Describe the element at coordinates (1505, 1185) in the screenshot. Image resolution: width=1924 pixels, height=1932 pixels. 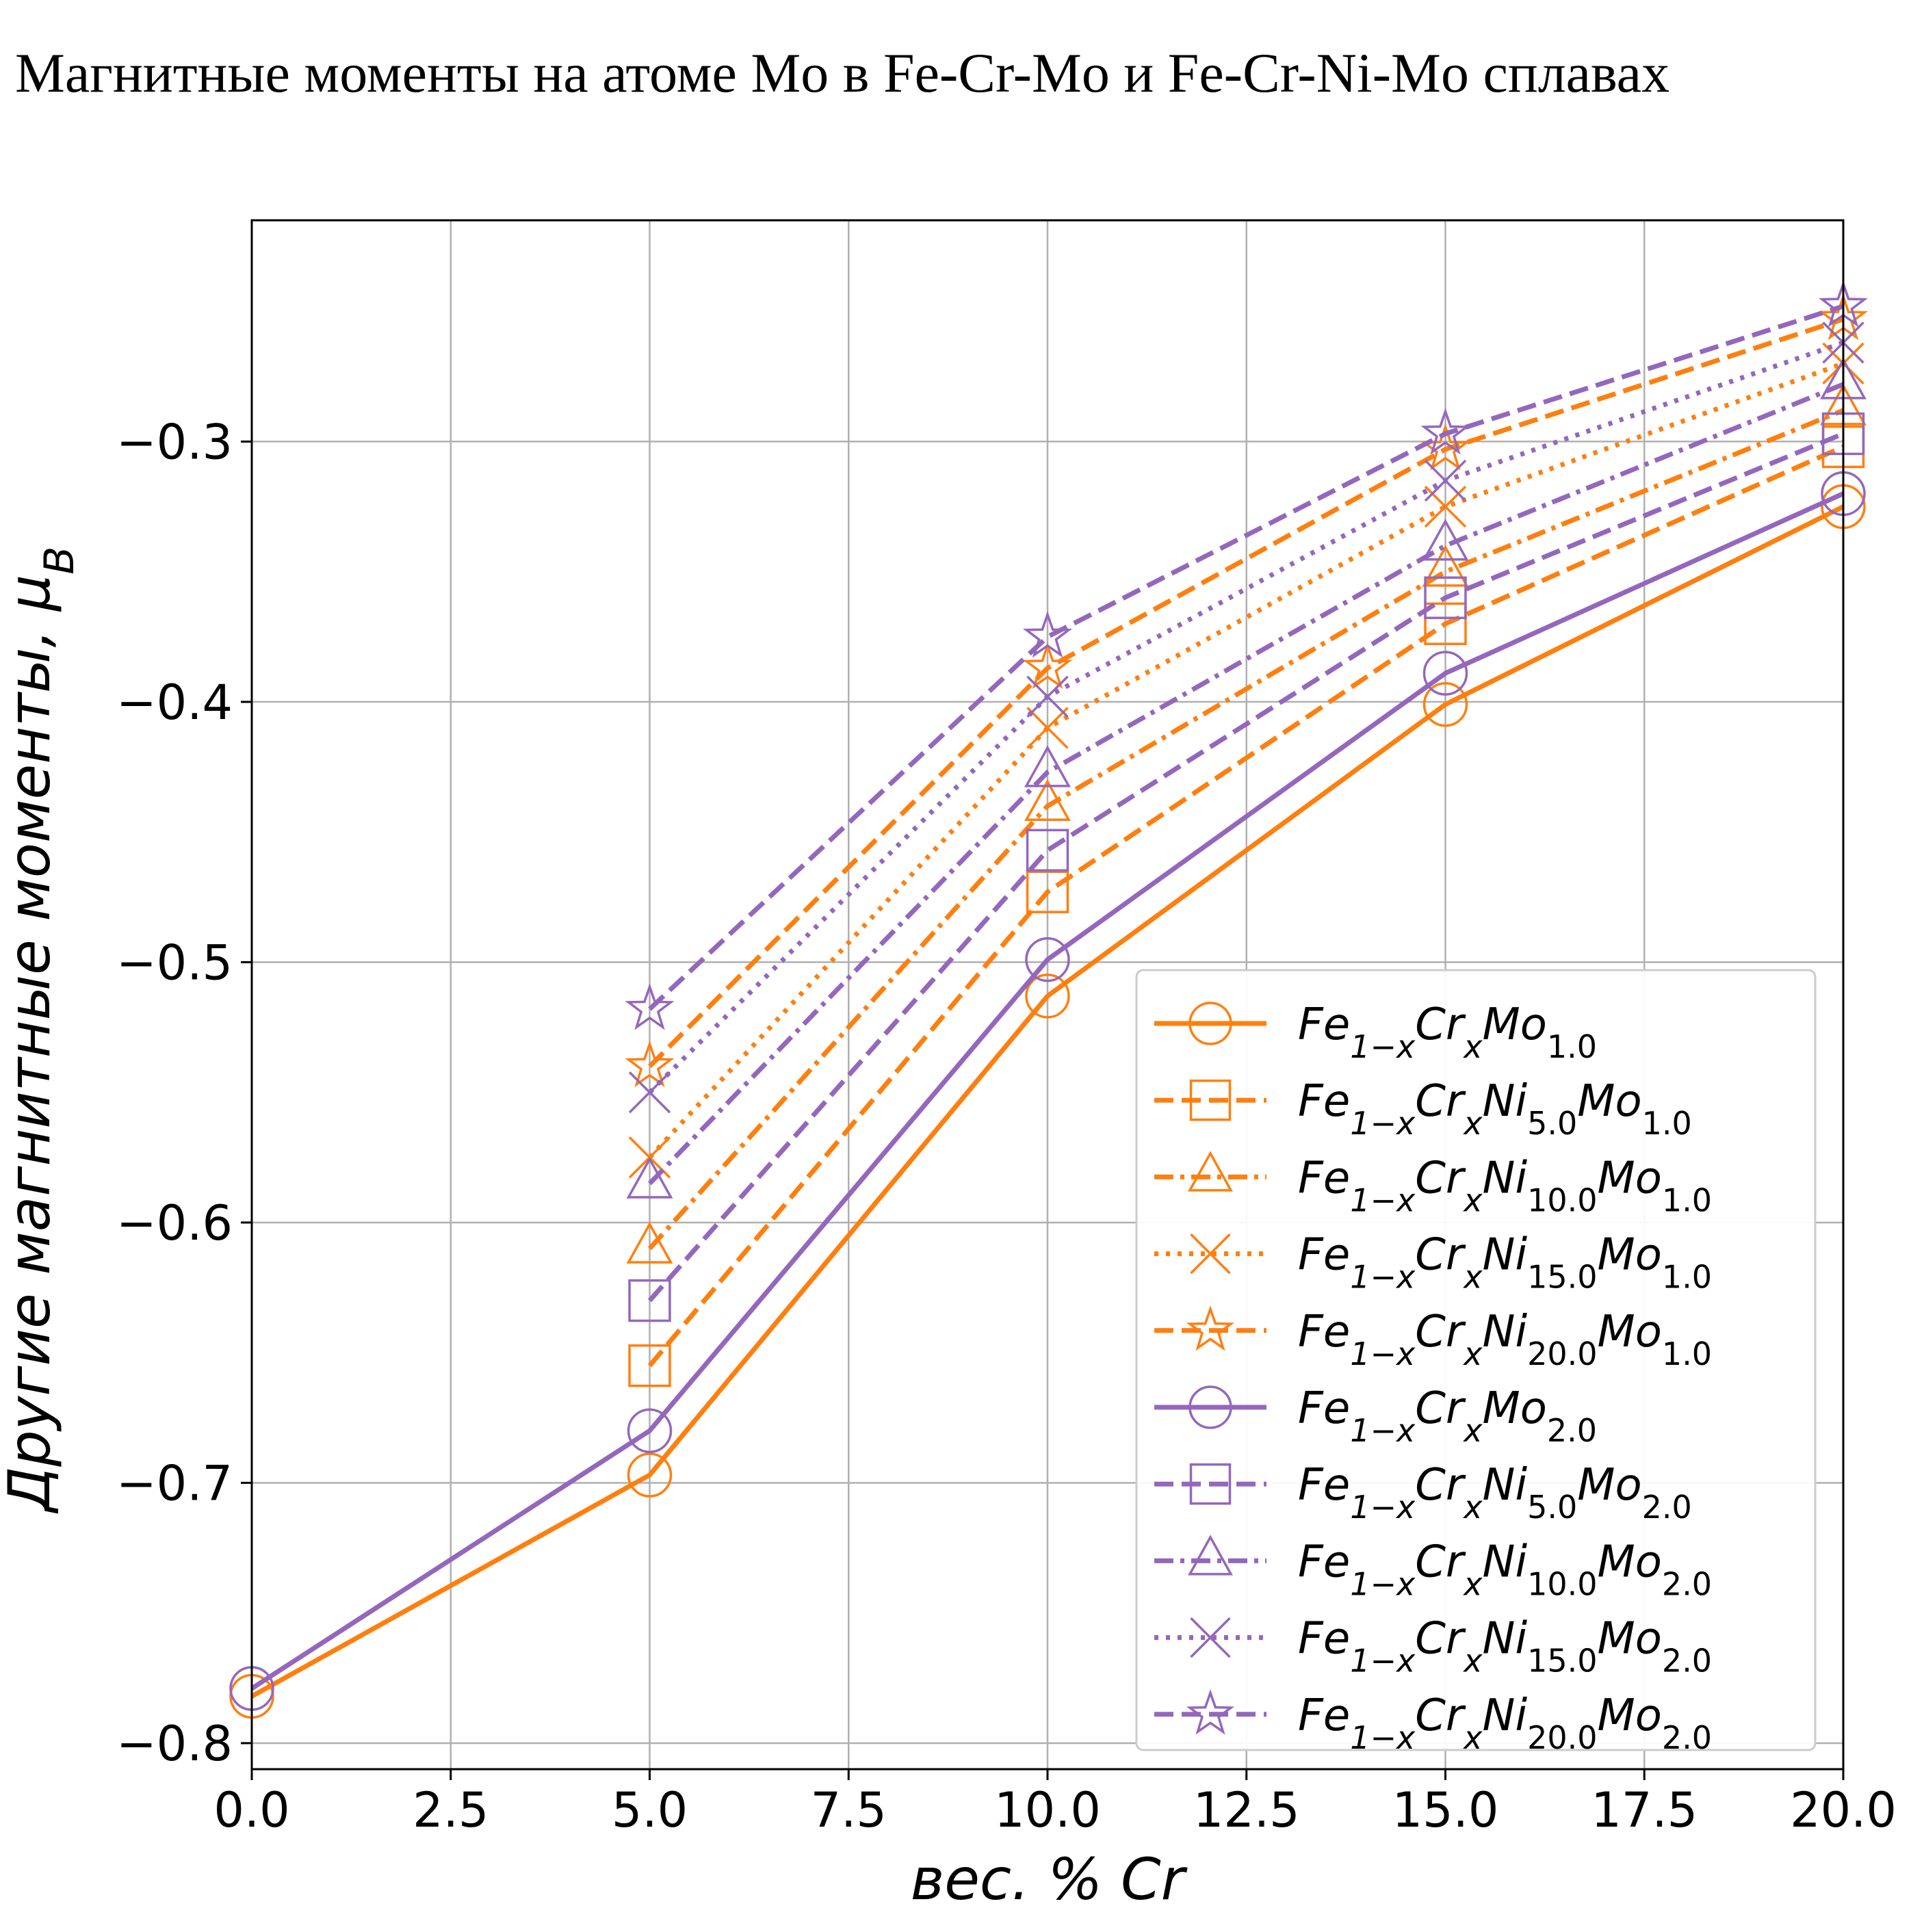
I see `legend-label: Fe1−xCrxNi10.0Mo1.0` at that location.